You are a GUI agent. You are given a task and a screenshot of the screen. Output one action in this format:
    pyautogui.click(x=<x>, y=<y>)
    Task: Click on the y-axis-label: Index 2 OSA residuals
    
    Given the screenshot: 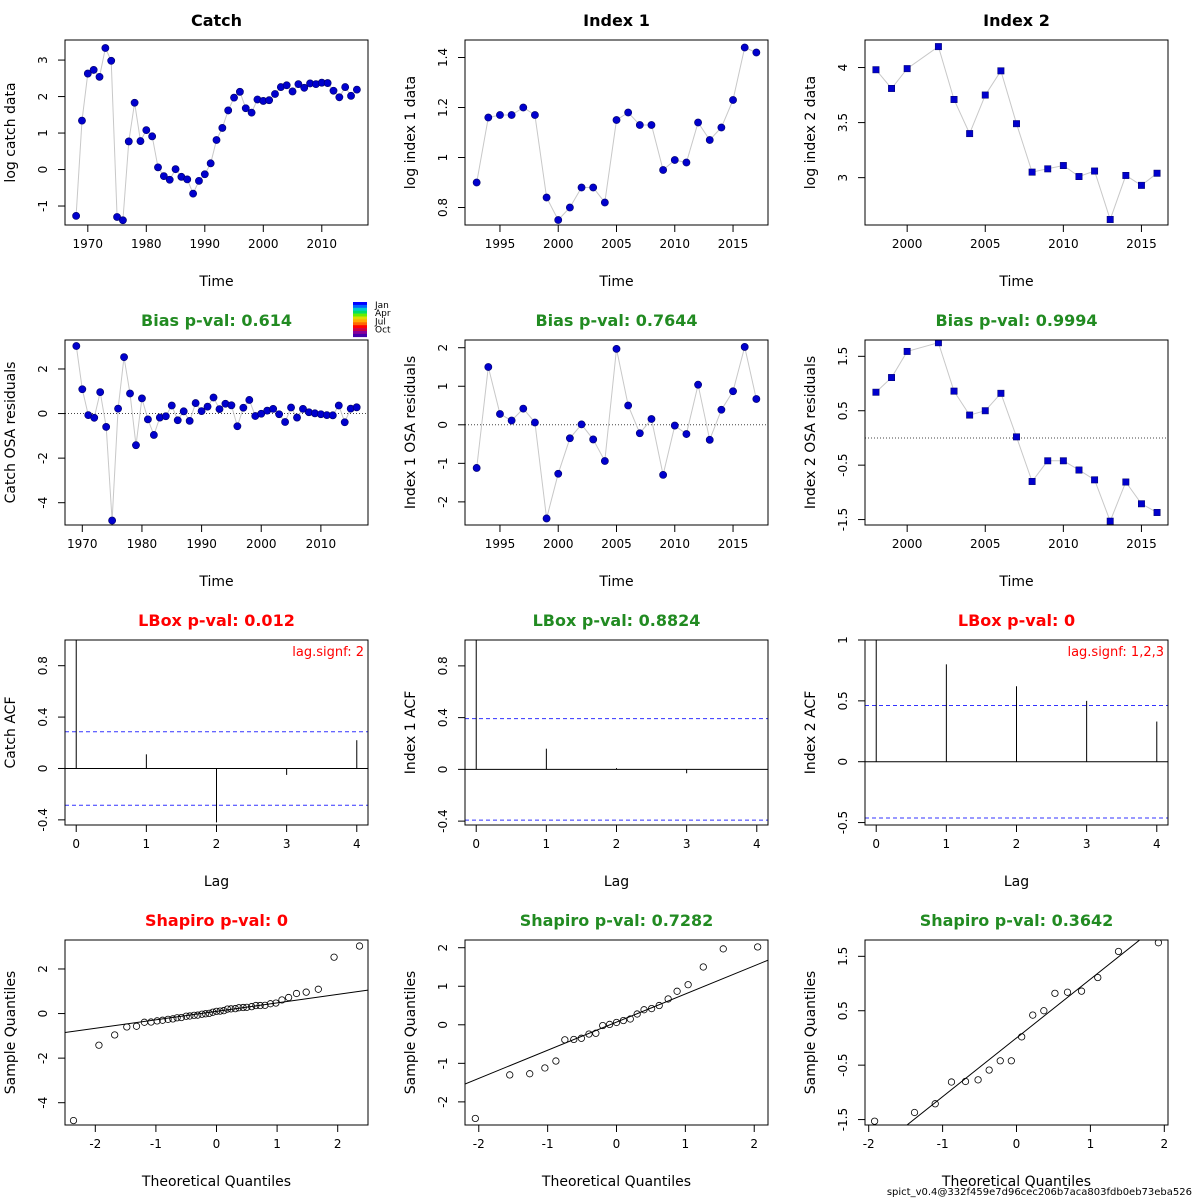 What is the action you would take?
    pyautogui.click(x=811, y=432)
    